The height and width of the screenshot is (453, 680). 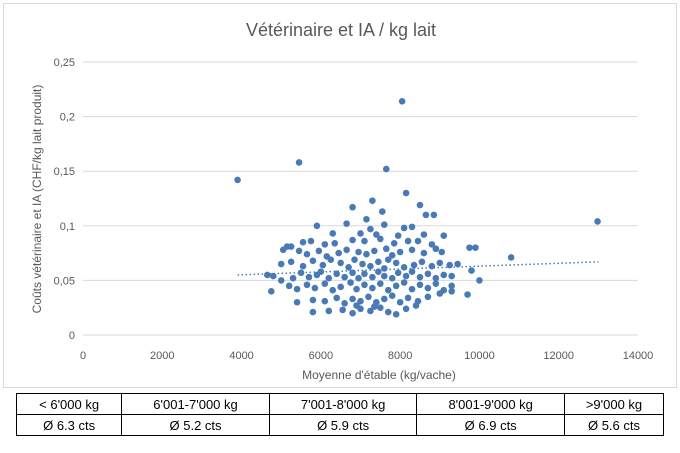 What do you see at coordinates (343, 425) in the screenshot?
I see `table-cell: Ø 5.9 cts` at bounding box center [343, 425].